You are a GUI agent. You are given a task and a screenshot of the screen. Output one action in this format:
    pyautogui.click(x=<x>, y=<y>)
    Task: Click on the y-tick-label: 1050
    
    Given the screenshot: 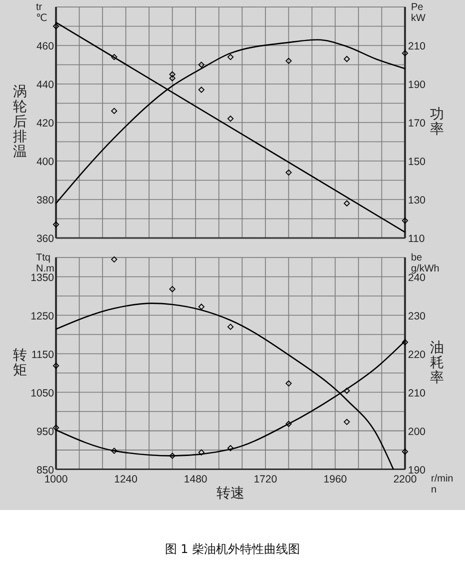 What is the action you would take?
    pyautogui.click(x=42, y=393)
    